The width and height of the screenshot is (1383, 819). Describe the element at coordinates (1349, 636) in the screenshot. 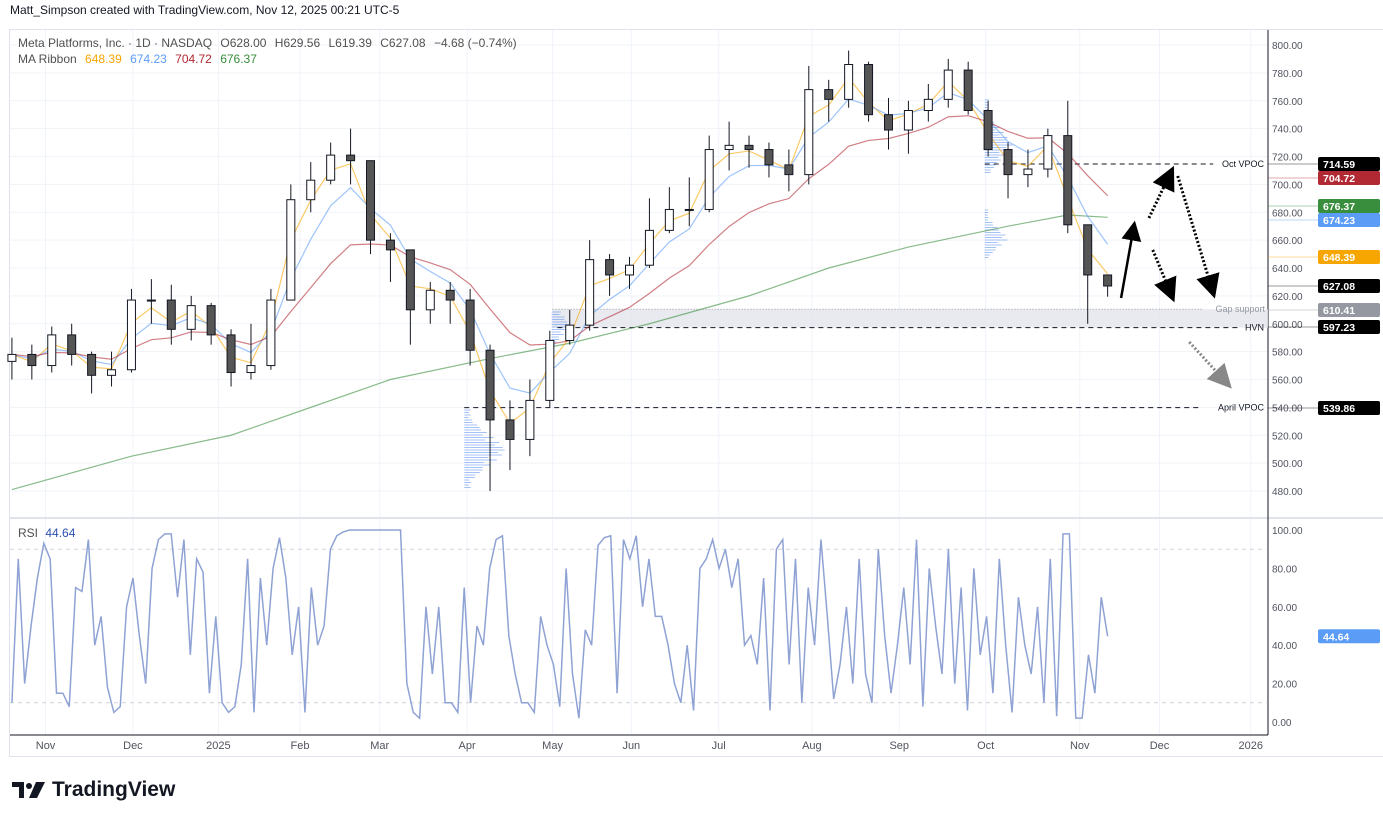

I see `rsi-value-tag` at that location.